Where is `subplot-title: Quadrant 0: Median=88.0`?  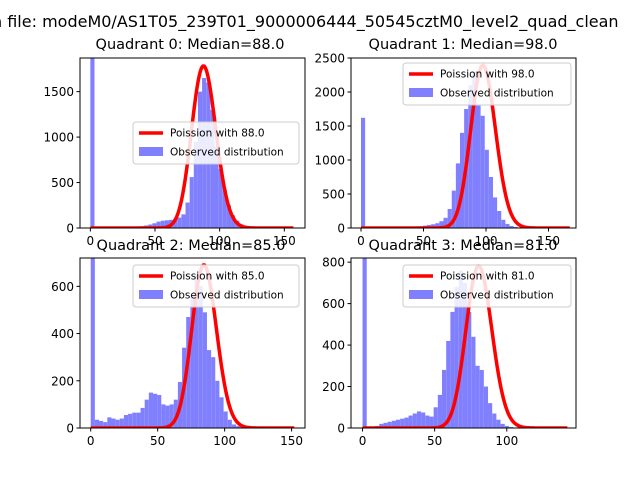 subplot-title: Quadrant 0: Median=88.0 is located at coordinates (190, 45).